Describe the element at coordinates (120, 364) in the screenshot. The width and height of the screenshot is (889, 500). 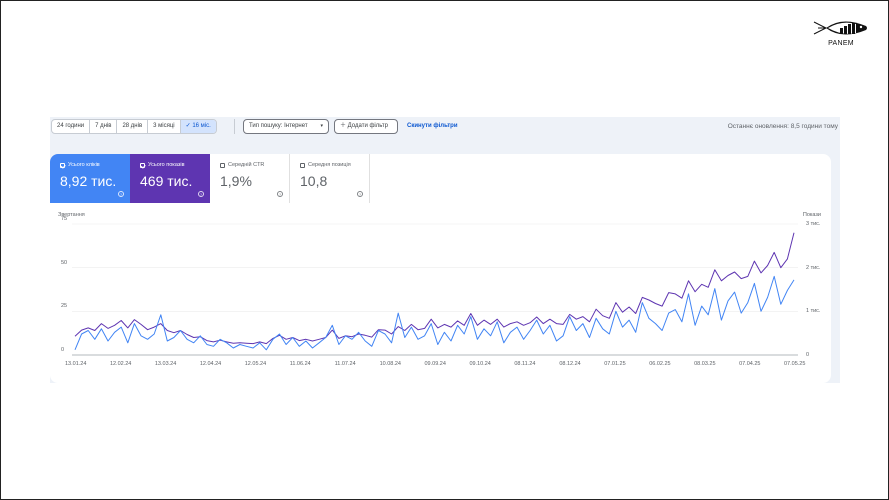
I see `x-tick-label: 12.02.24` at that location.